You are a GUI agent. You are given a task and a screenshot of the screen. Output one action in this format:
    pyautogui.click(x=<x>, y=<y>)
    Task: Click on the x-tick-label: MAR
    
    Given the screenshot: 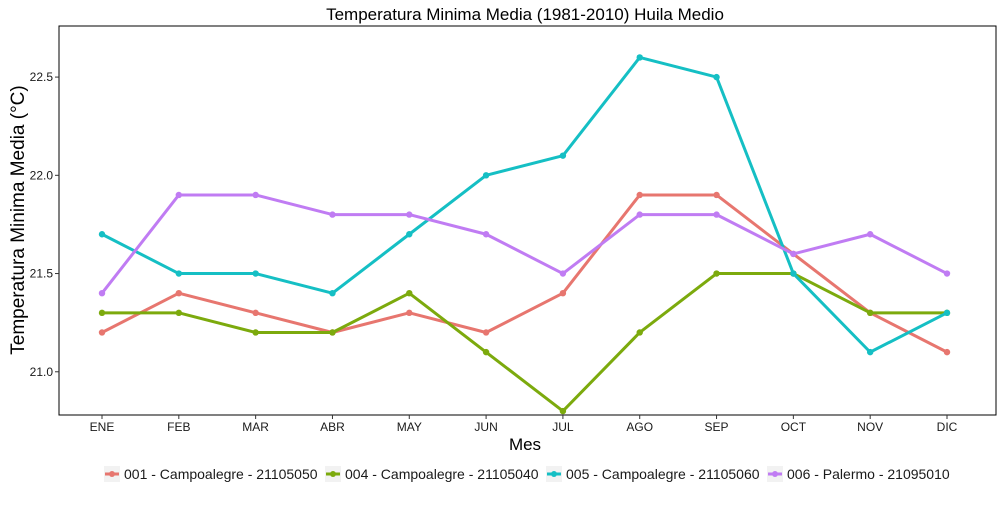 What is the action you would take?
    pyautogui.click(x=255, y=427)
    